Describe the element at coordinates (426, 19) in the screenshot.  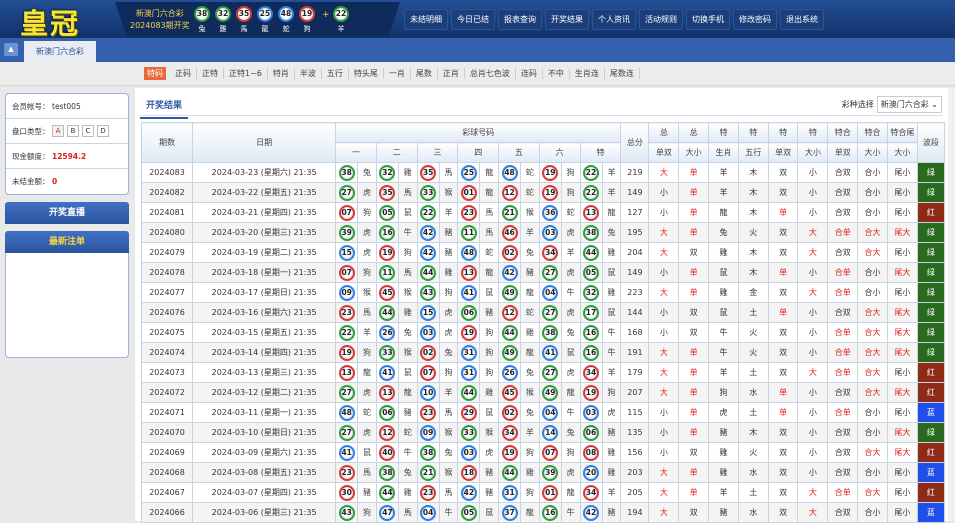
I see `nav-button: 未结明细` at that location.